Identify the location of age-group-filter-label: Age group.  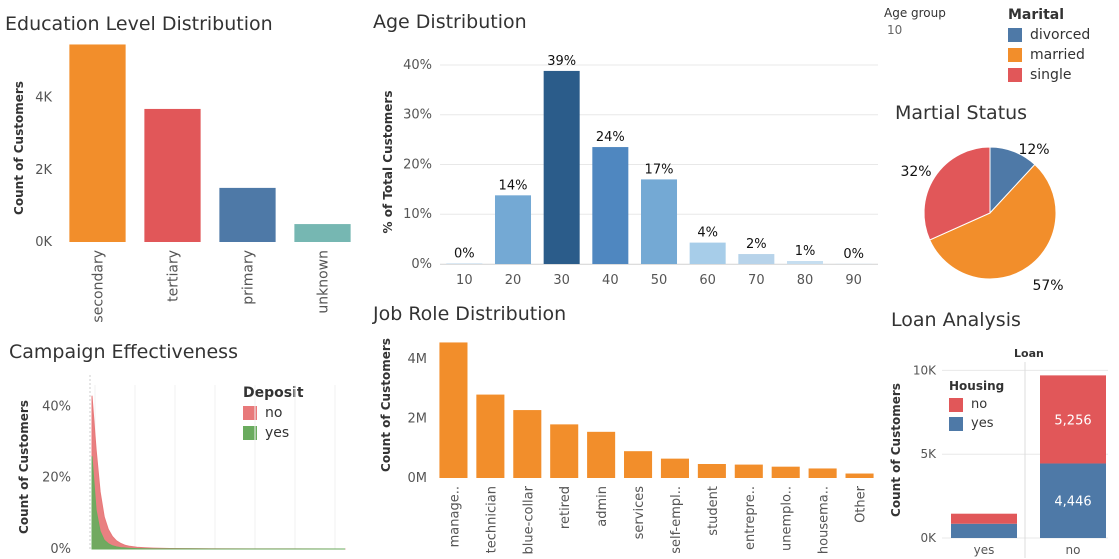
(915, 13).